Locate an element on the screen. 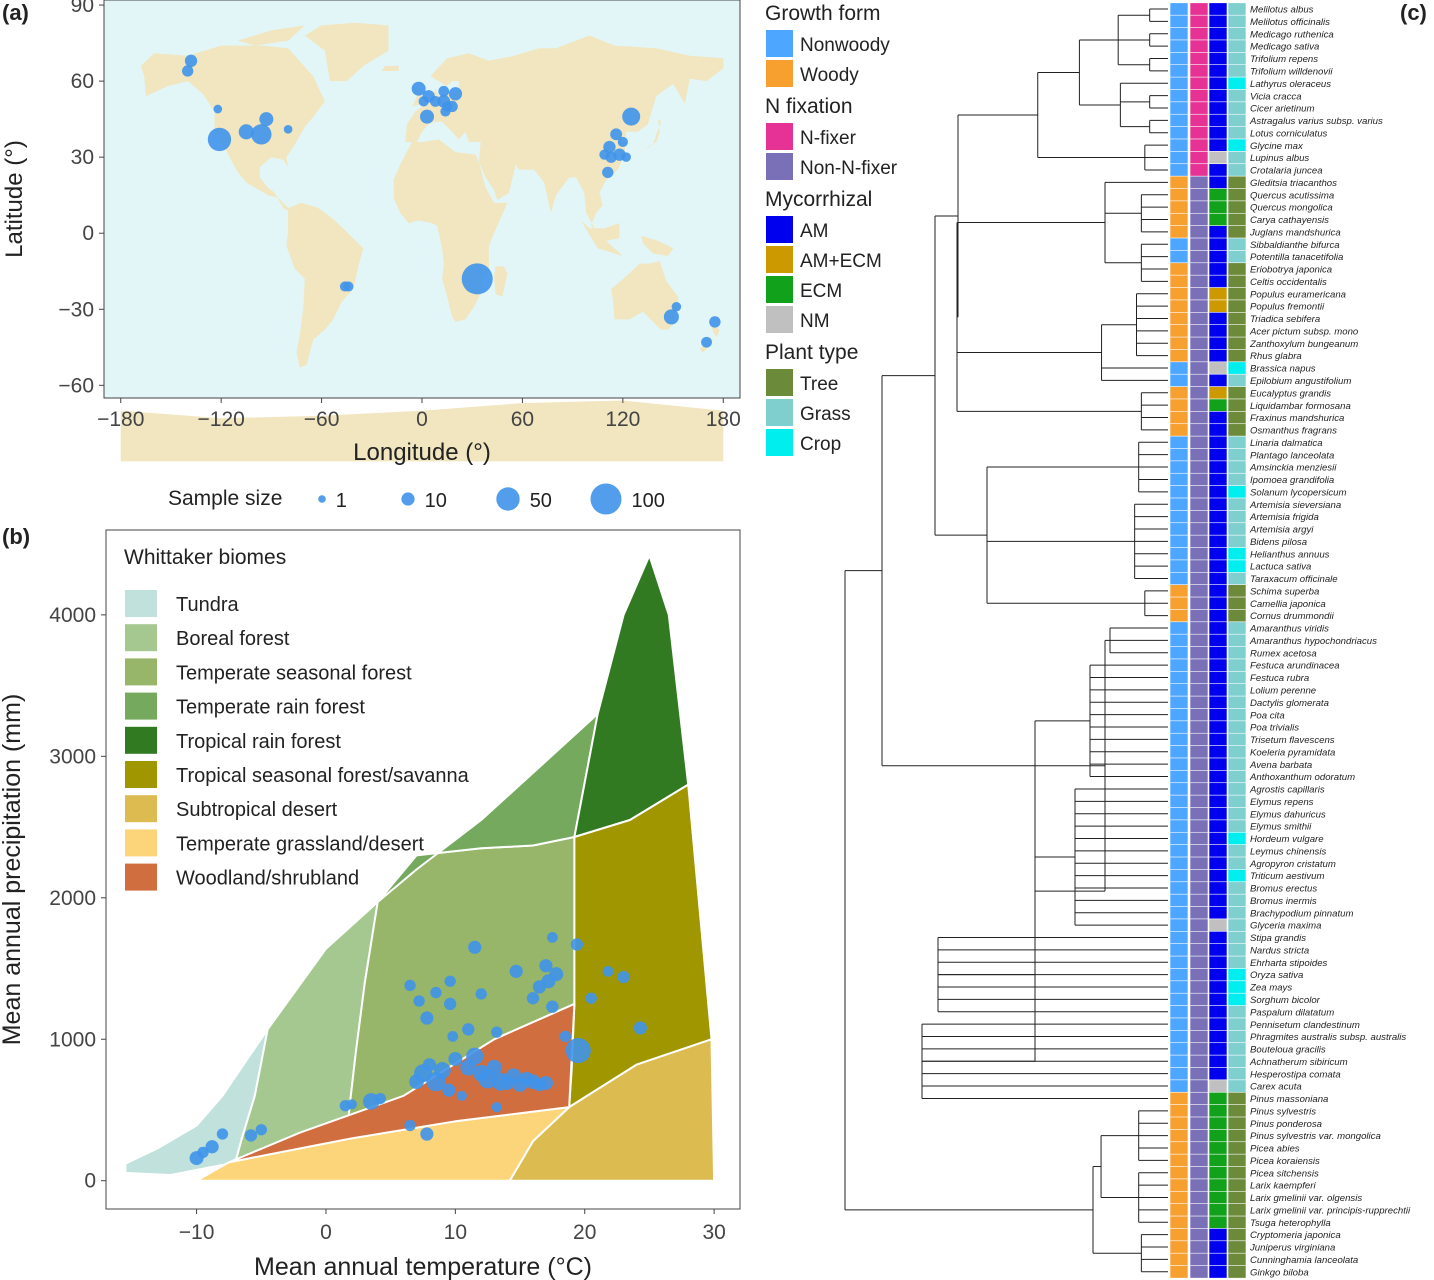  species-label: Crotalaria juncea is located at coordinates (1286, 171).